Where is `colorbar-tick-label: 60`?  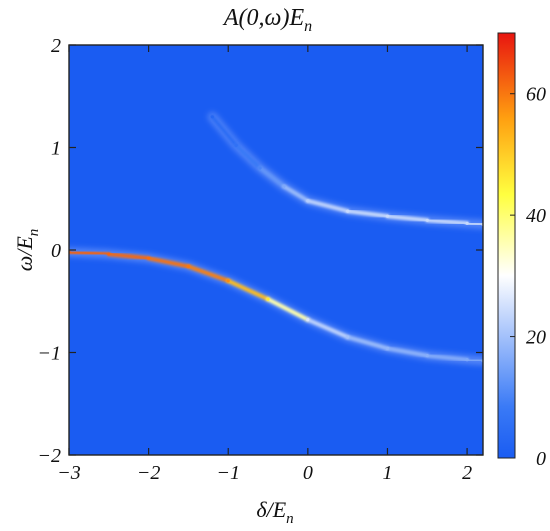
colorbar-tick-label: 60 is located at coordinates (536, 95).